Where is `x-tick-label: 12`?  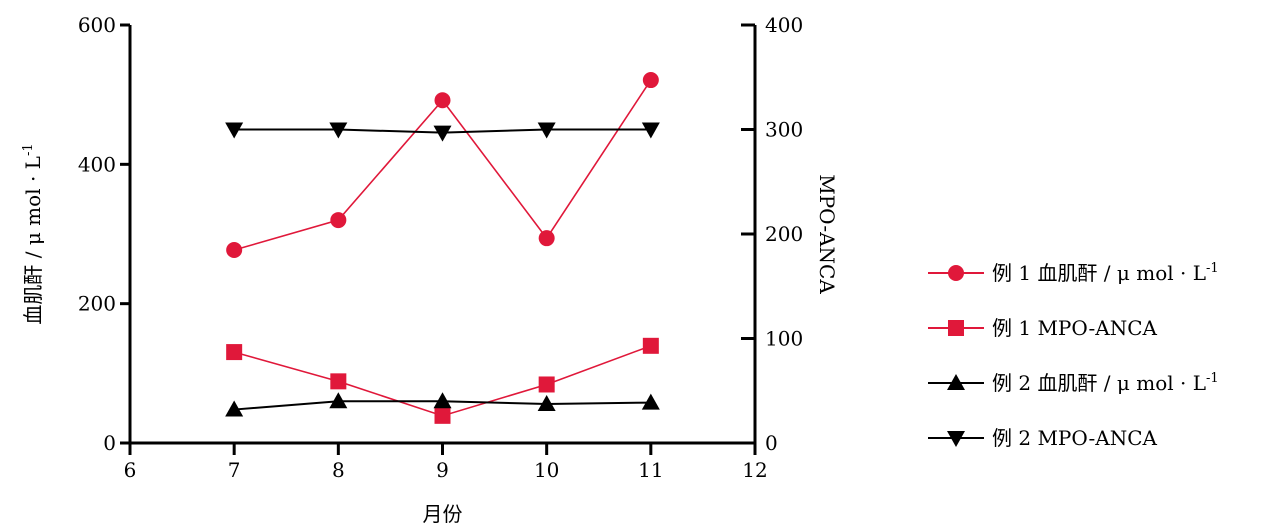
x-tick-label: 12 is located at coordinates (754, 470).